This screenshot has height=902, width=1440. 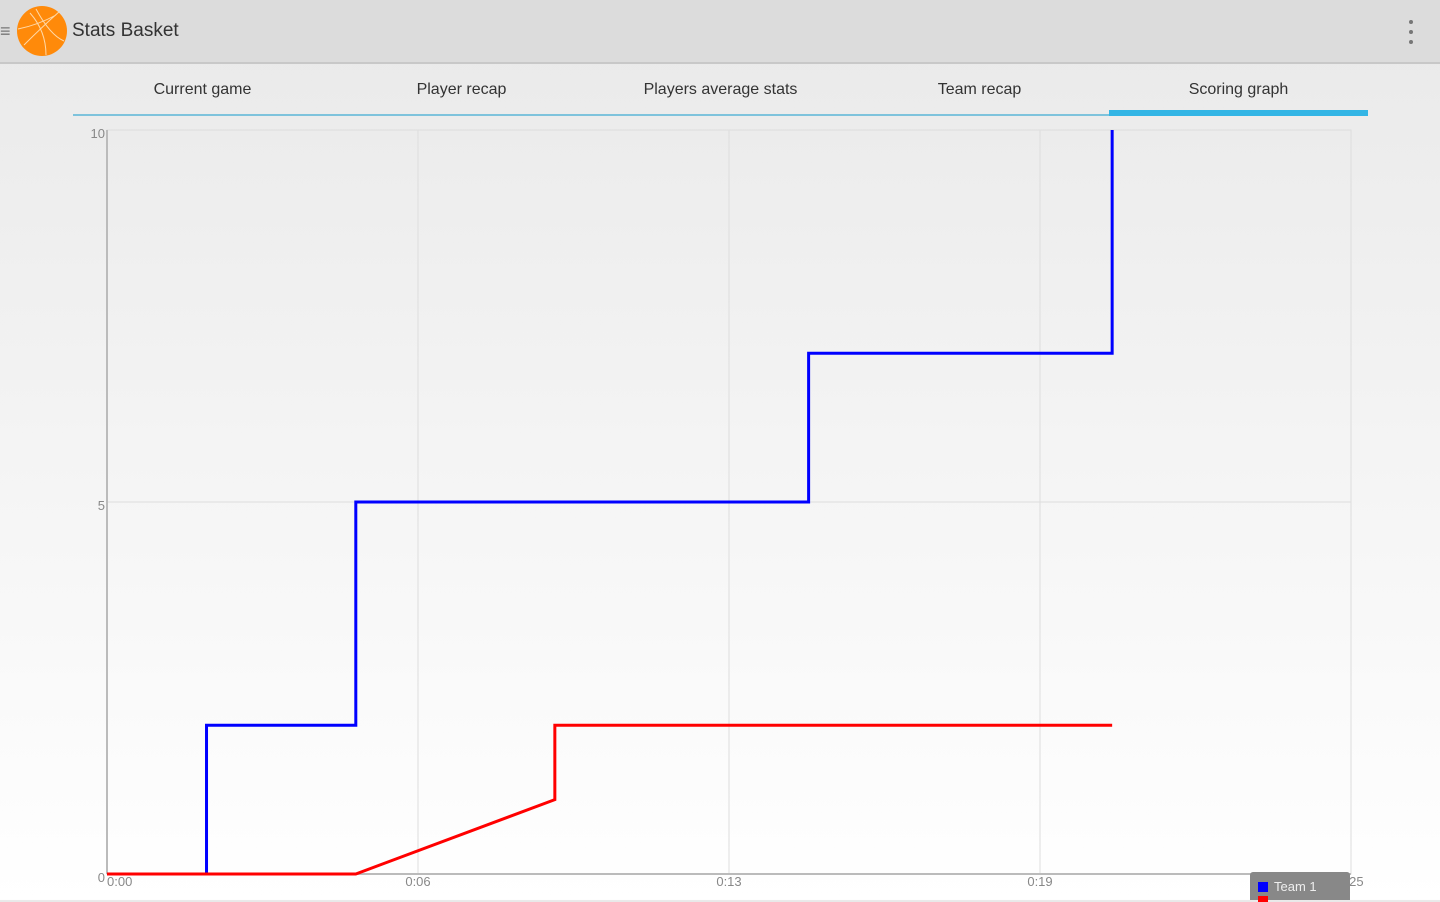 What do you see at coordinates (728, 881) in the screenshot?
I see `x-tick-label: 0:13` at bounding box center [728, 881].